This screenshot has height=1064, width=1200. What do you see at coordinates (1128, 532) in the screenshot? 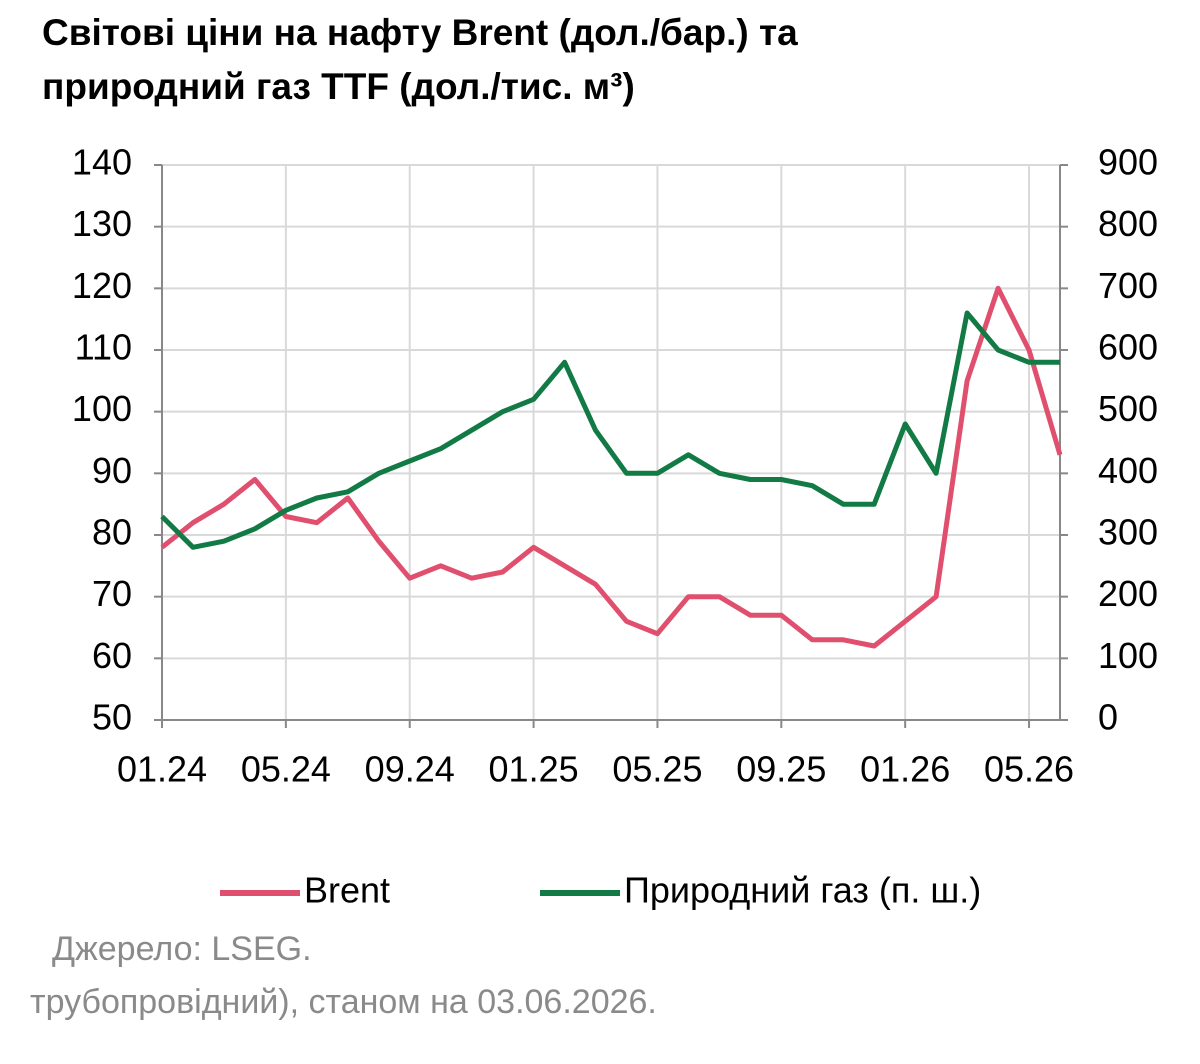
I see `y2-tick-label: 300` at bounding box center [1128, 532].